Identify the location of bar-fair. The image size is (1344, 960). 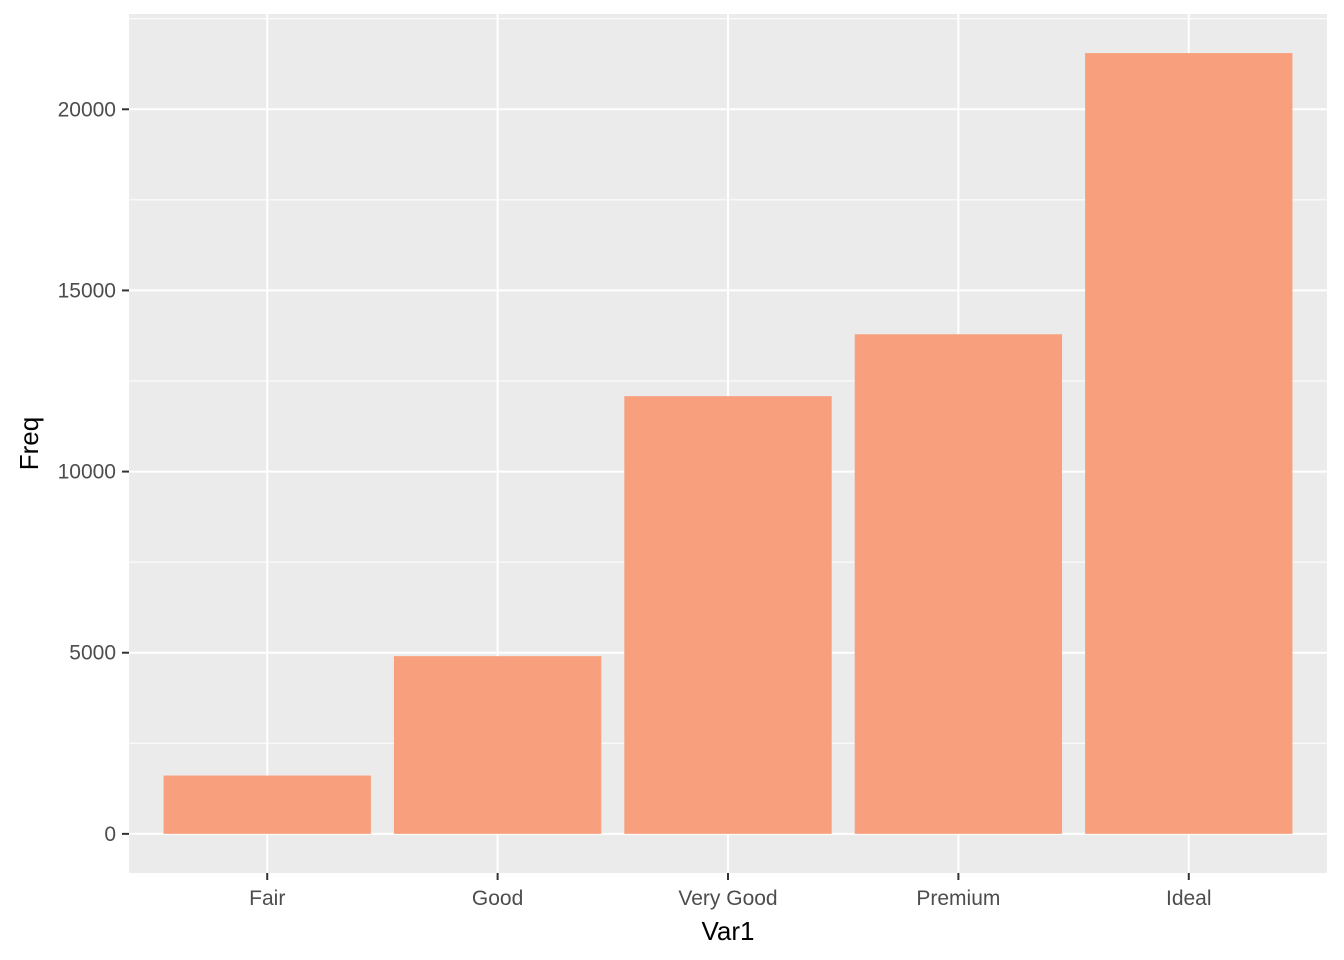
(267, 804).